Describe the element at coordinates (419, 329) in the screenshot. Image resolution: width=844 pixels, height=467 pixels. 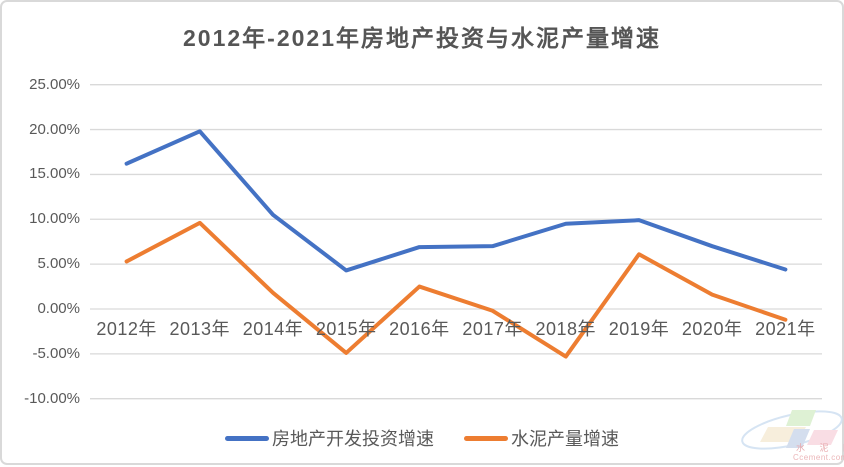
I see `x-tick-label: 2016年` at that location.